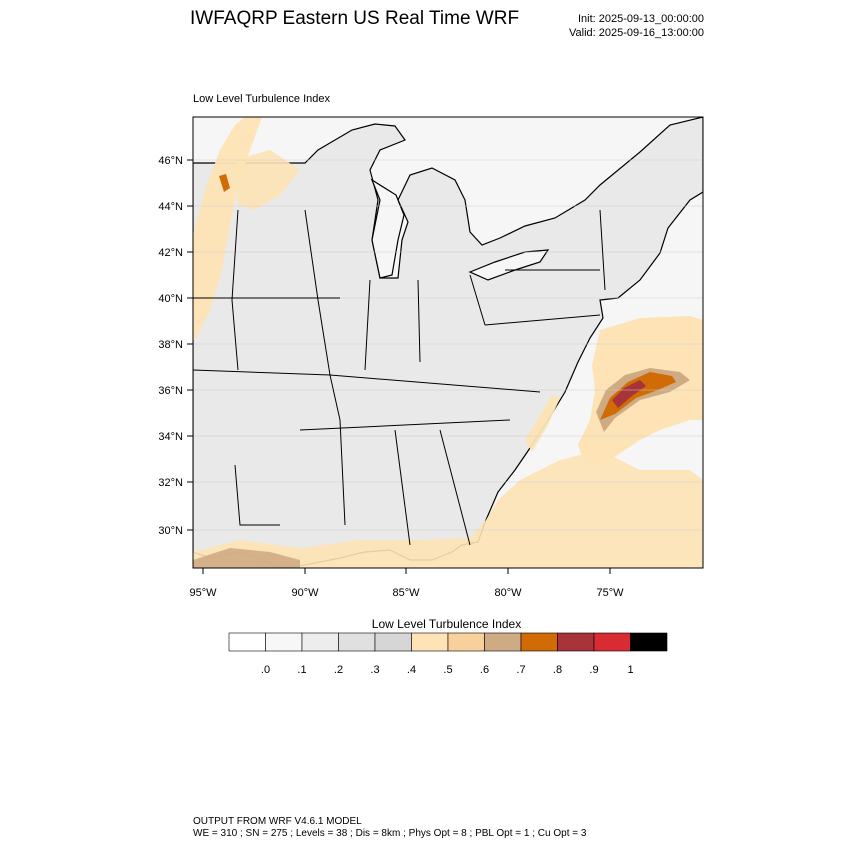 This screenshot has height=850, width=850. I want to click on colorbar-label: .9, so click(593, 670).